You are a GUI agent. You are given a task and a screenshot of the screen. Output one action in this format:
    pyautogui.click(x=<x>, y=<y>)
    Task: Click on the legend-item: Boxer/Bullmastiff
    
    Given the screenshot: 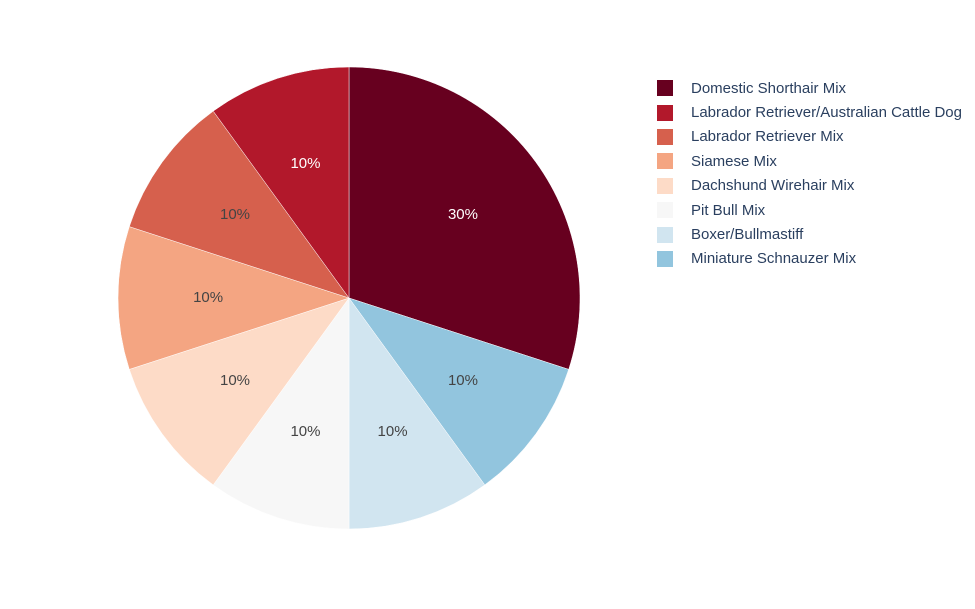 What is the action you would take?
    pyautogui.click(x=809, y=234)
    